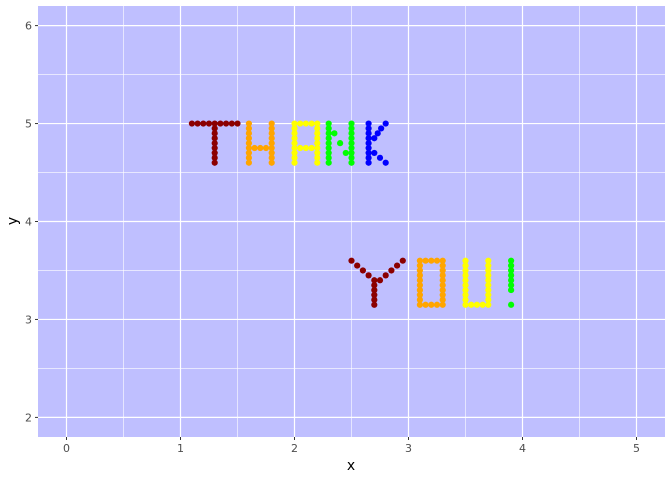 The height and width of the screenshot is (480, 672). I want to click on y-tick-label: 4, so click(28, 222).